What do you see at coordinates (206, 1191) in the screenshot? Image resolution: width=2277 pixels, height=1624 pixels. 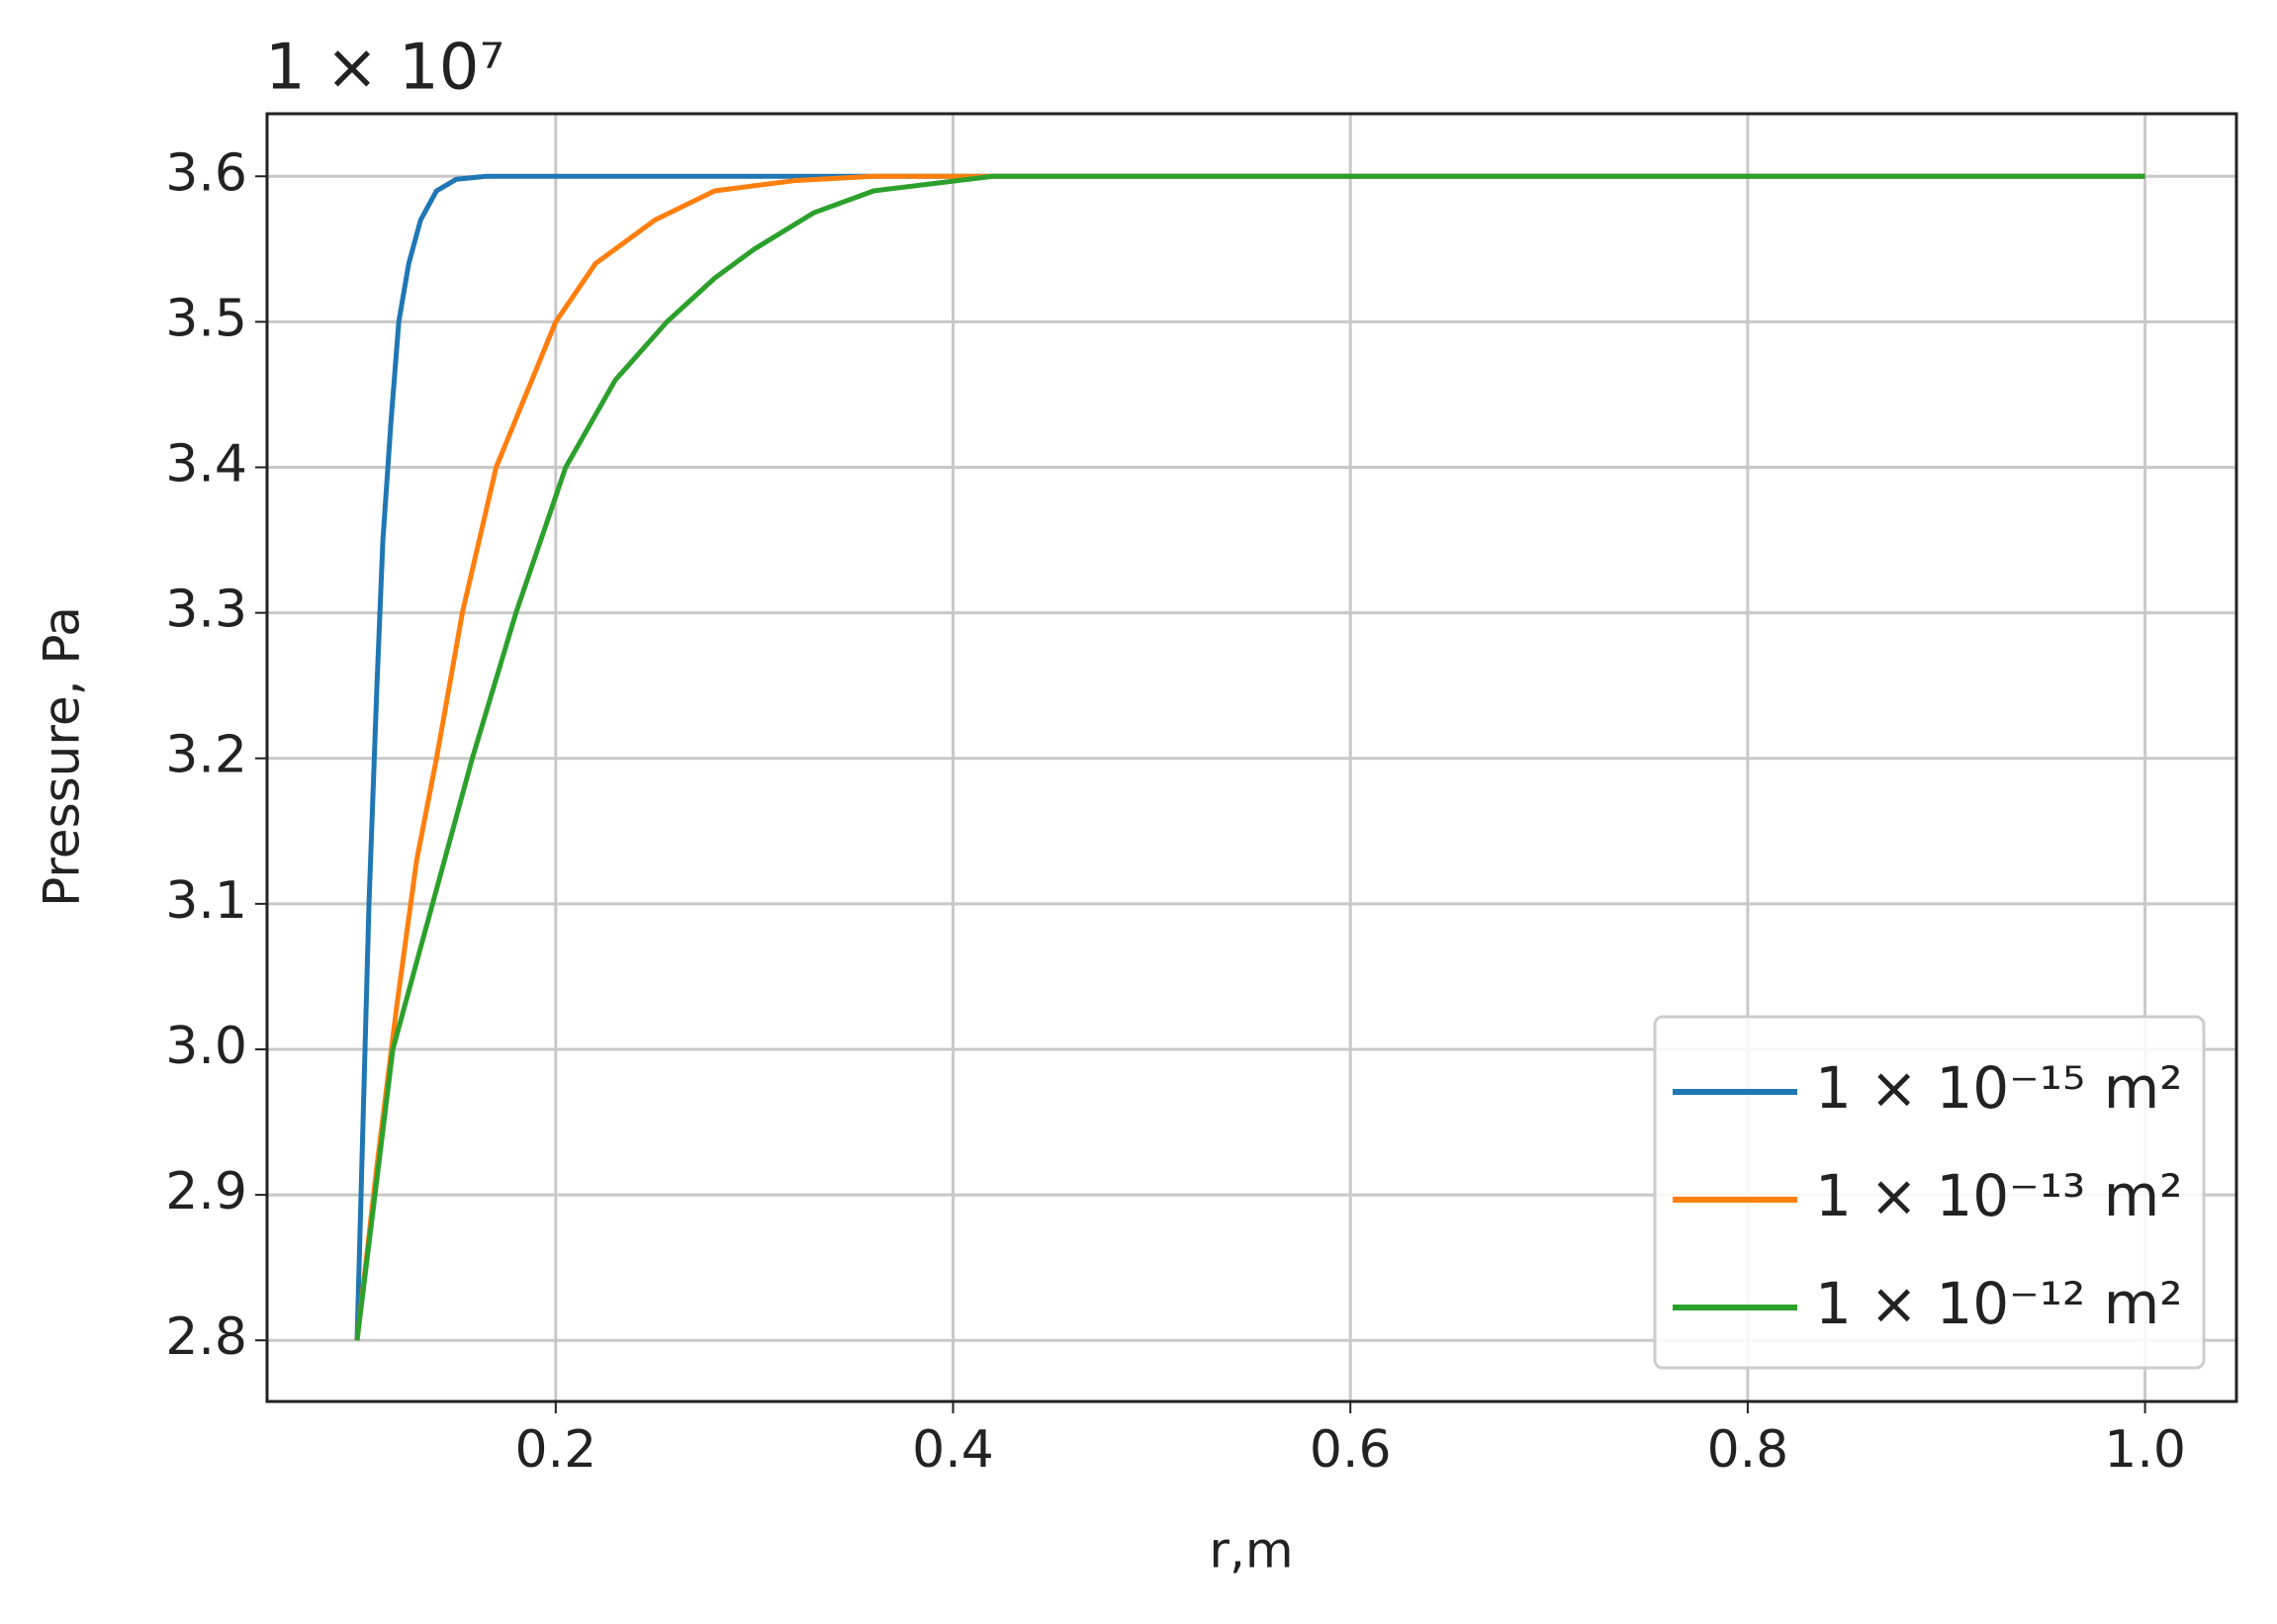 I see `y-tick-label: 2.9` at bounding box center [206, 1191].